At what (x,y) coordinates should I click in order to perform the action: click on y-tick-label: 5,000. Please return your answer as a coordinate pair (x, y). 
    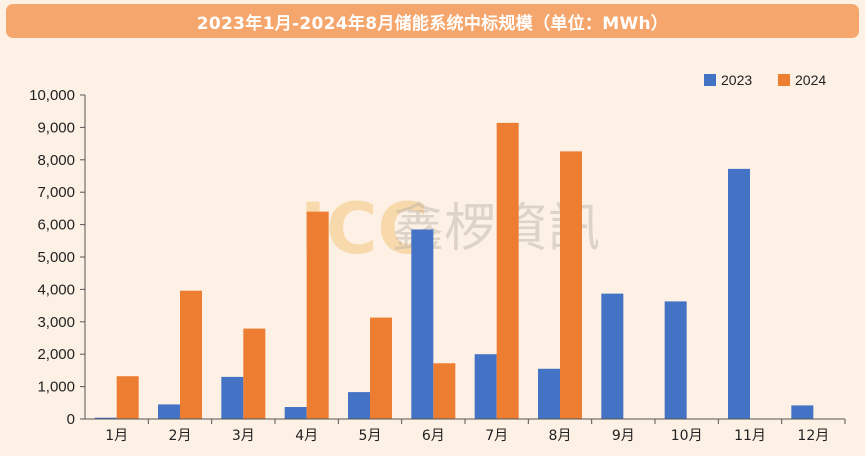
    Looking at the image, I should click on (56, 257).